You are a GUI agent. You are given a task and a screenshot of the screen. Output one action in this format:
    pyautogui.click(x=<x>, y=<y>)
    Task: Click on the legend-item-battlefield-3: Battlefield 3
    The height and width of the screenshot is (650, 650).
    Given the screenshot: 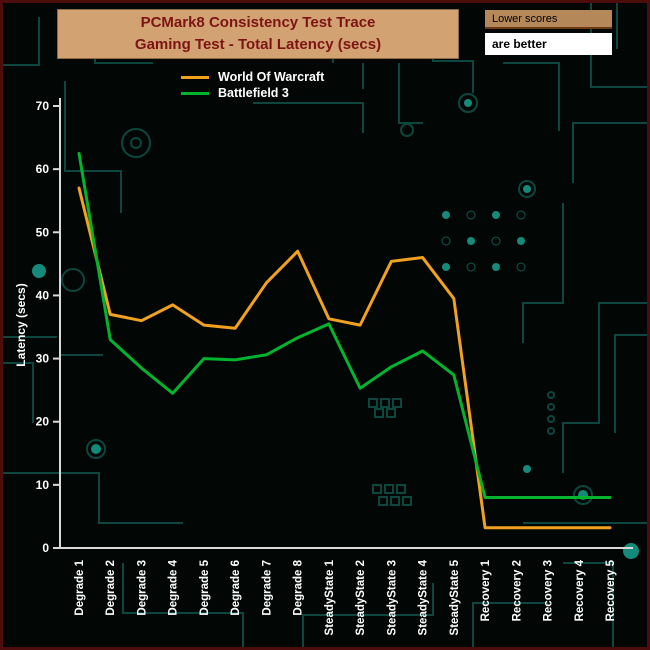 What is the action you would take?
    pyautogui.click(x=252, y=93)
    